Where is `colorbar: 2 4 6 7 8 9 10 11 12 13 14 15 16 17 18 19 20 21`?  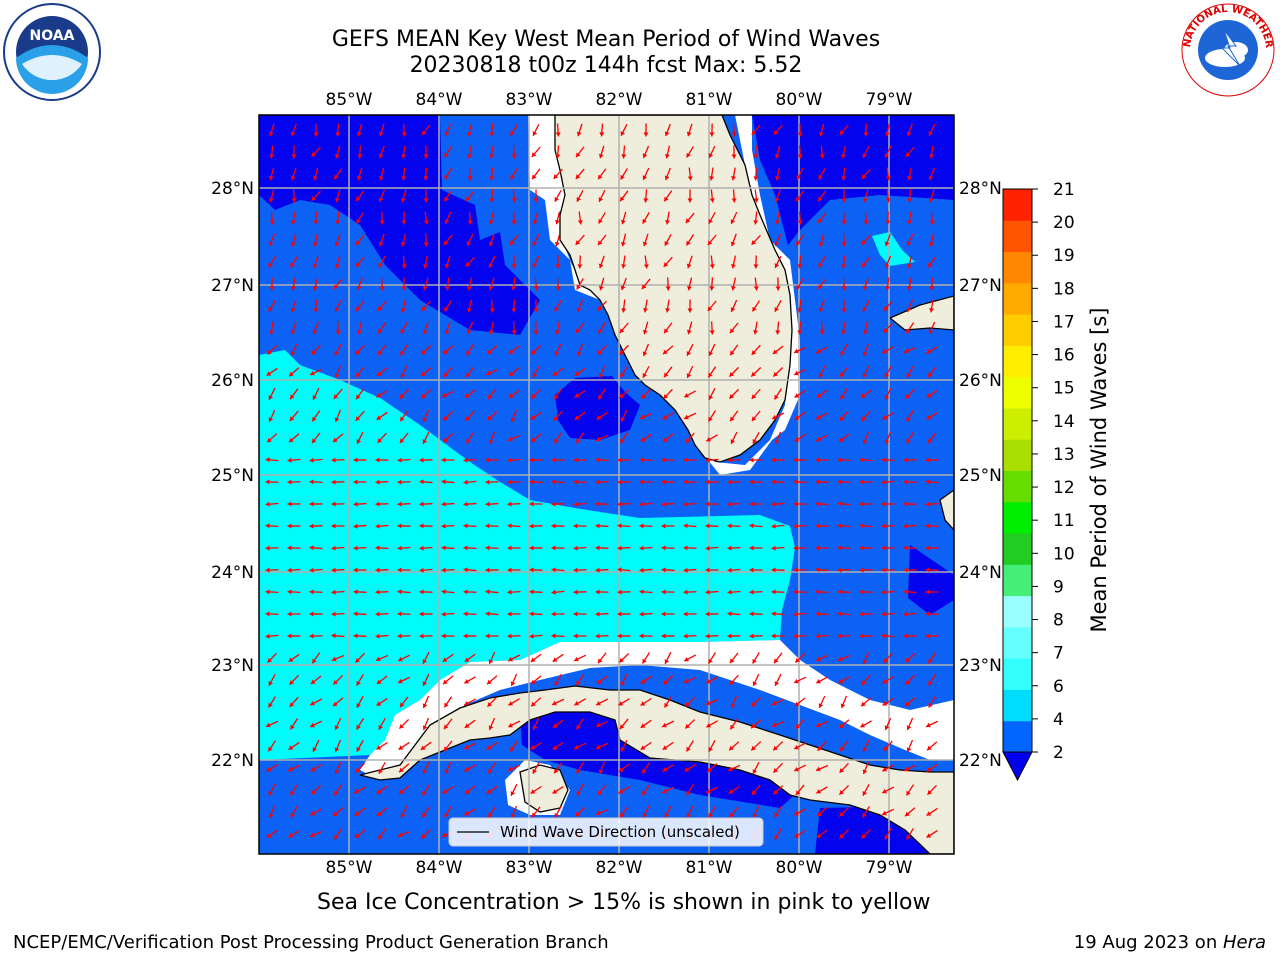
colorbar: 2 4 6 7 8 9 10 11 12 13 14 15 16 17 18 19 20 21 is located at coordinates (1038, 481).